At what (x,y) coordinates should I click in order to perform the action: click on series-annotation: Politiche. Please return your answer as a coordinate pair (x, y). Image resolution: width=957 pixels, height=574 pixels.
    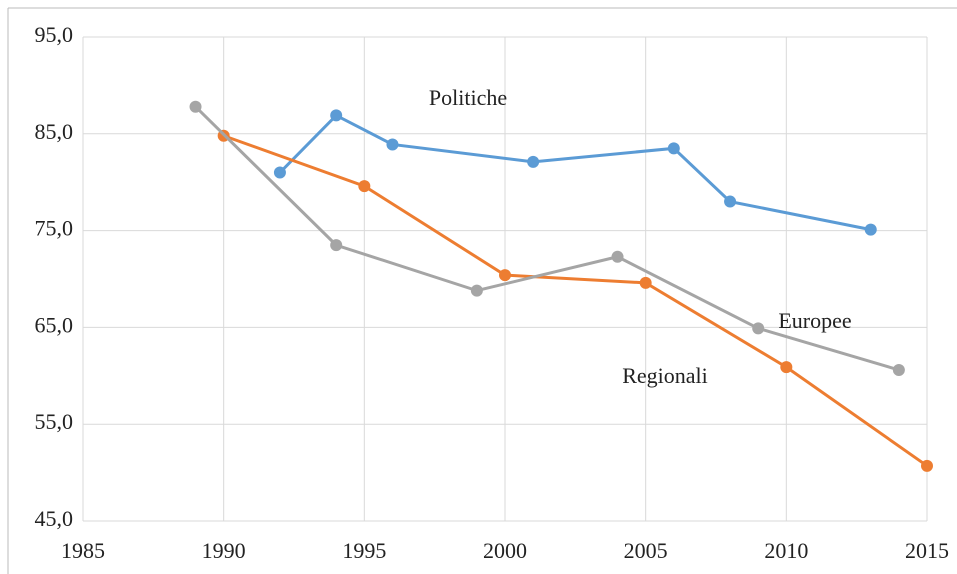
    Looking at the image, I should click on (468, 97).